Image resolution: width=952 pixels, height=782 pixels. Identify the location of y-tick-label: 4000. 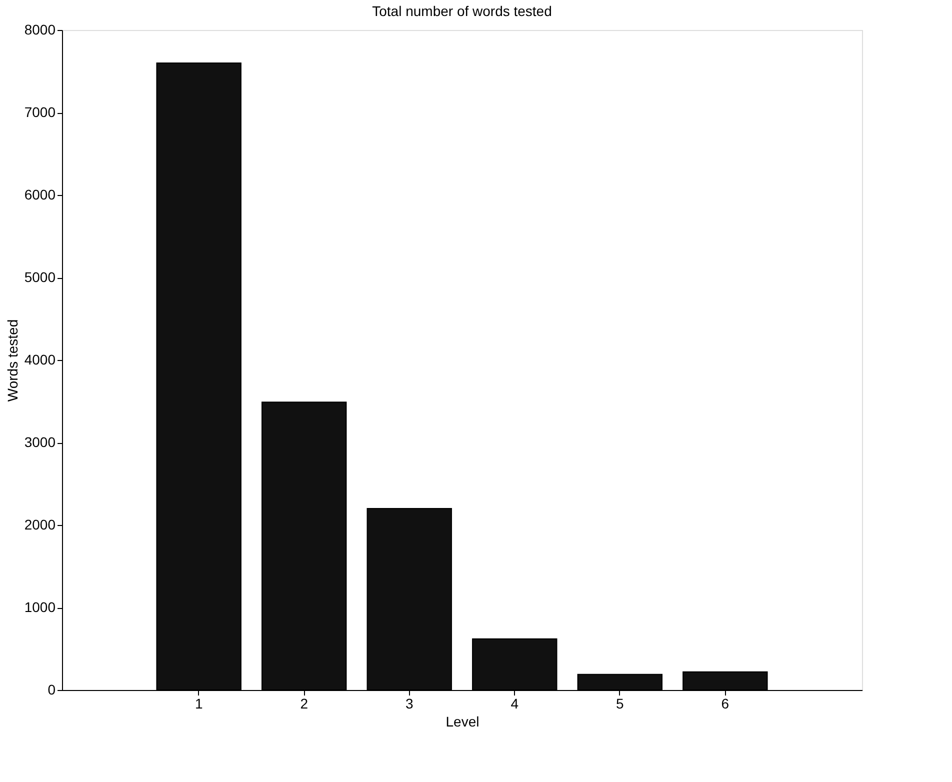
(40, 360).